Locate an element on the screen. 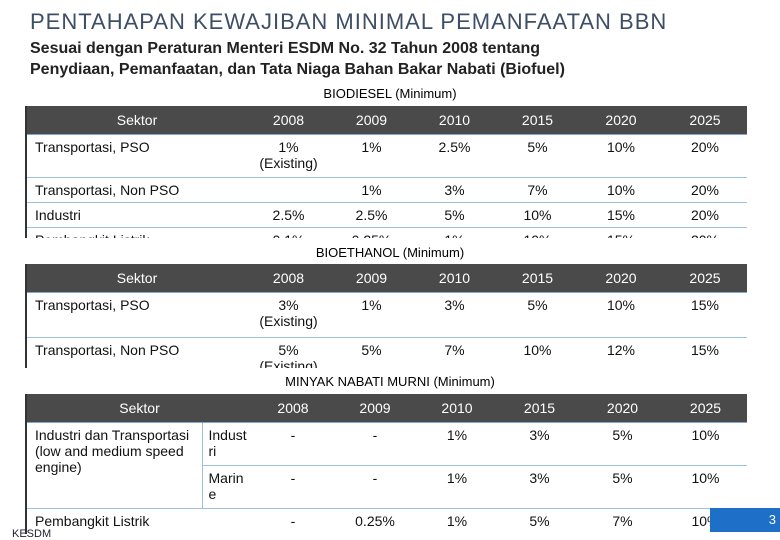  row: Marine - - 1% 3% 5% 10% is located at coordinates (387, 487).